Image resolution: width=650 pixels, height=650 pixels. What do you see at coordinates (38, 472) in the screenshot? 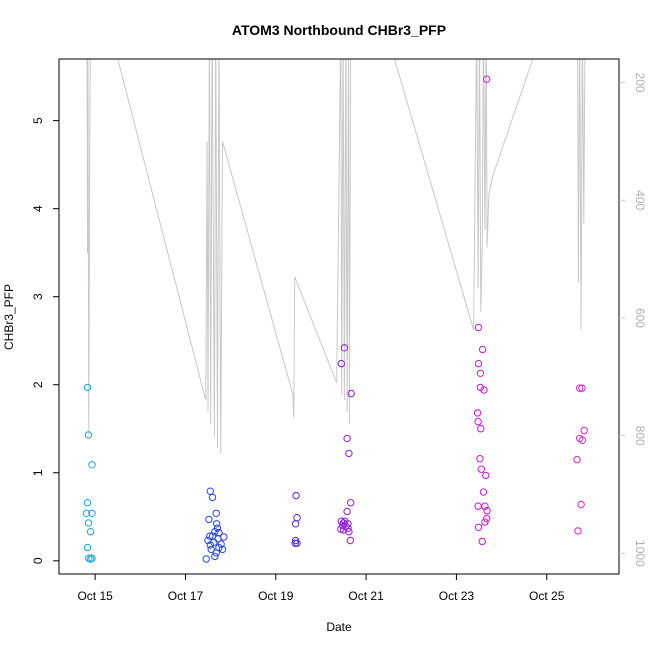
I see `y-tick-label: 1` at bounding box center [38, 472].